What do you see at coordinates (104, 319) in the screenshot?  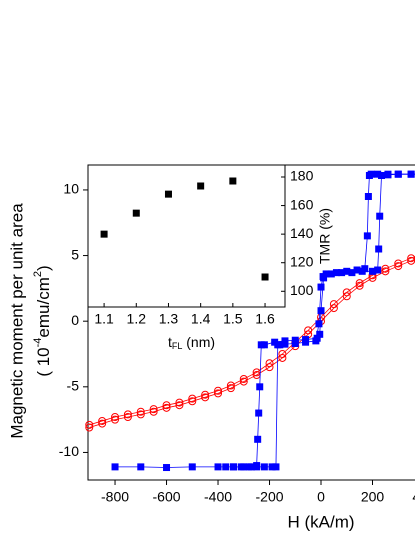 I see `inset-x-tick-label: 1.1` at bounding box center [104, 319].